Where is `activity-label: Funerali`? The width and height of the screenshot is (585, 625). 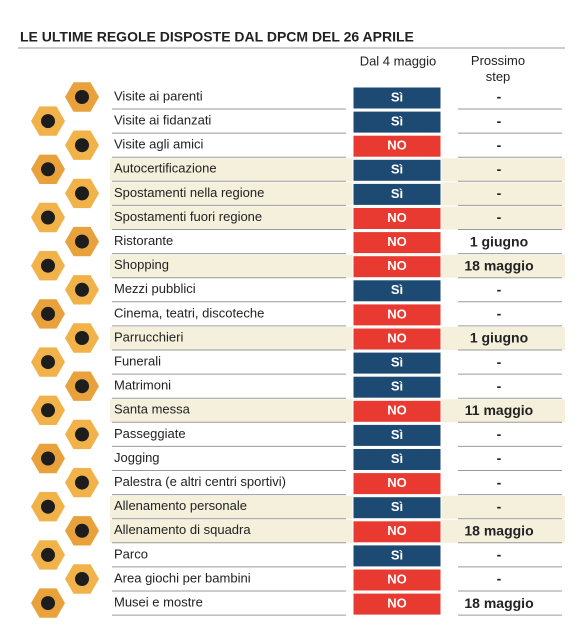
activity-label: Funerali is located at coordinates (137, 361).